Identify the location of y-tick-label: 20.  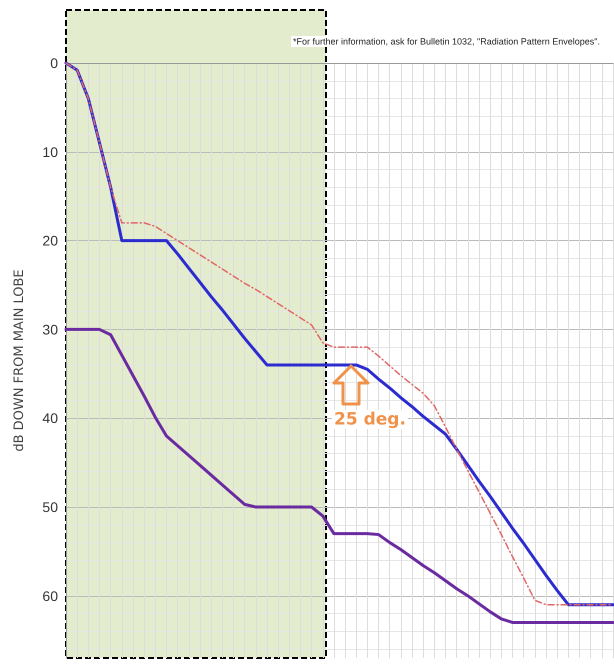
(50, 240).